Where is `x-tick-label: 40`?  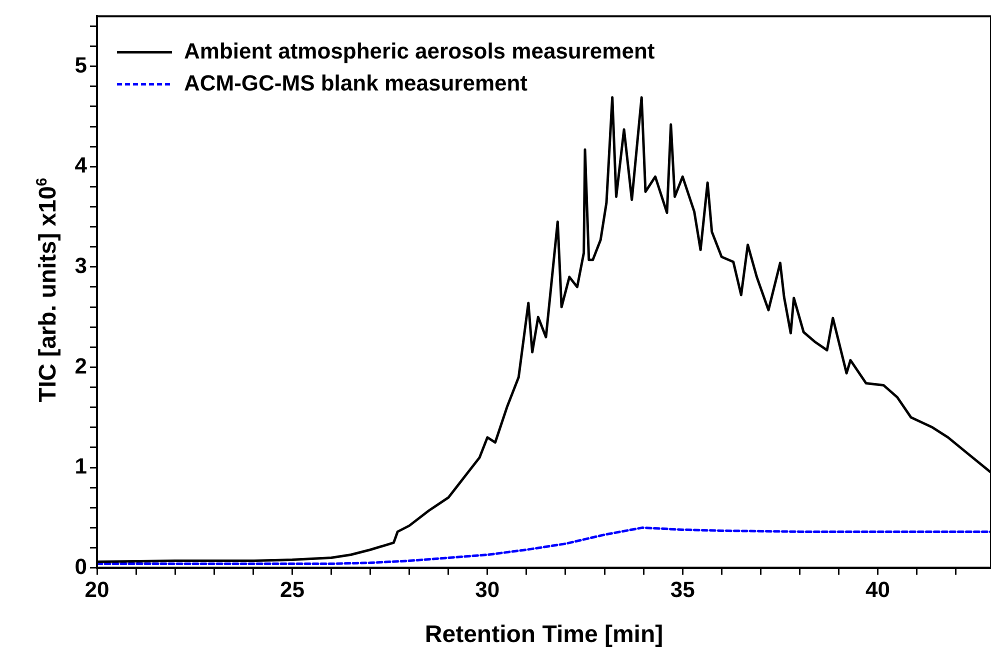
x-tick-label: 40 is located at coordinates (878, 589).